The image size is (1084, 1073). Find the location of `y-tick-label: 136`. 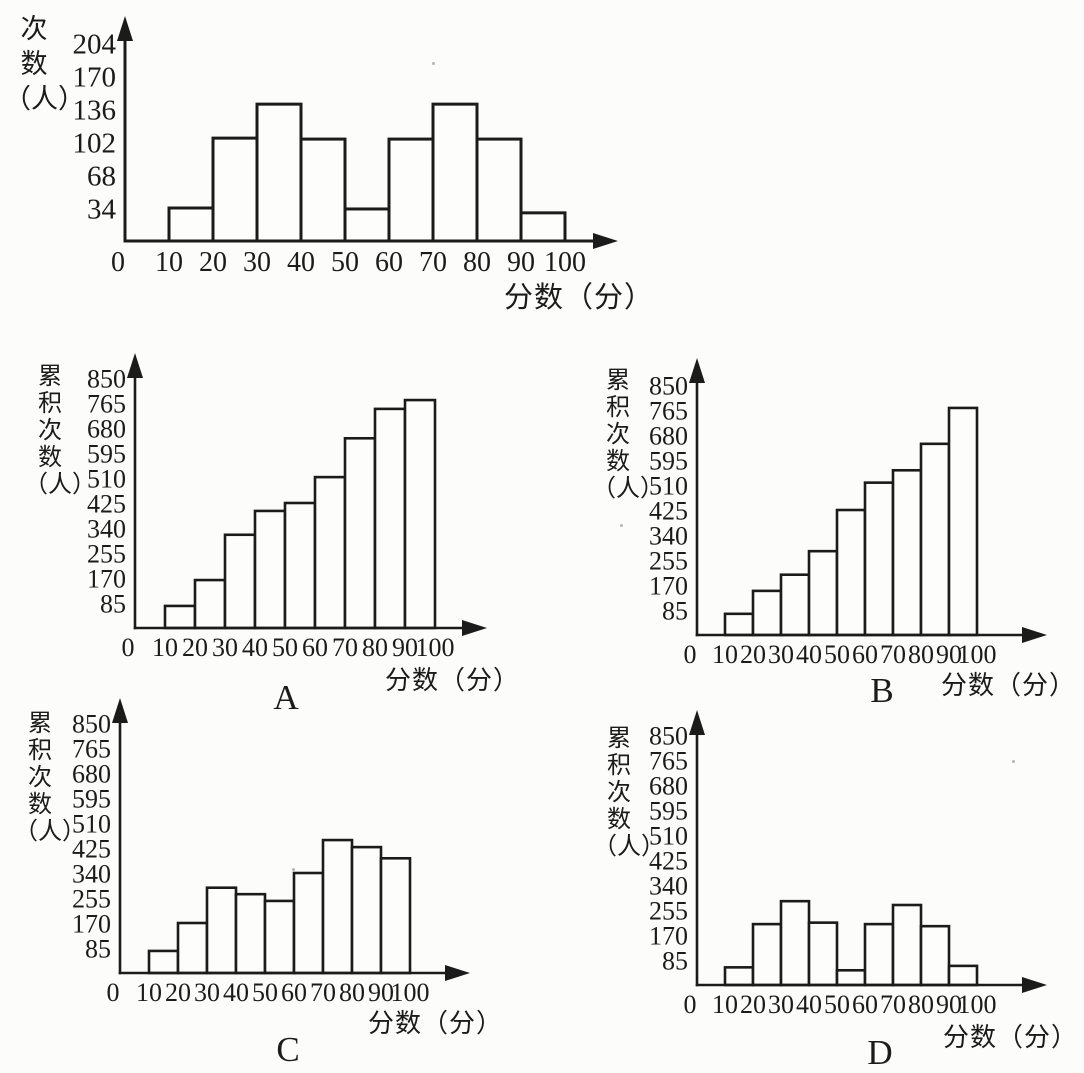

y-tick-label: 136 is located at coordinates (95, 110).